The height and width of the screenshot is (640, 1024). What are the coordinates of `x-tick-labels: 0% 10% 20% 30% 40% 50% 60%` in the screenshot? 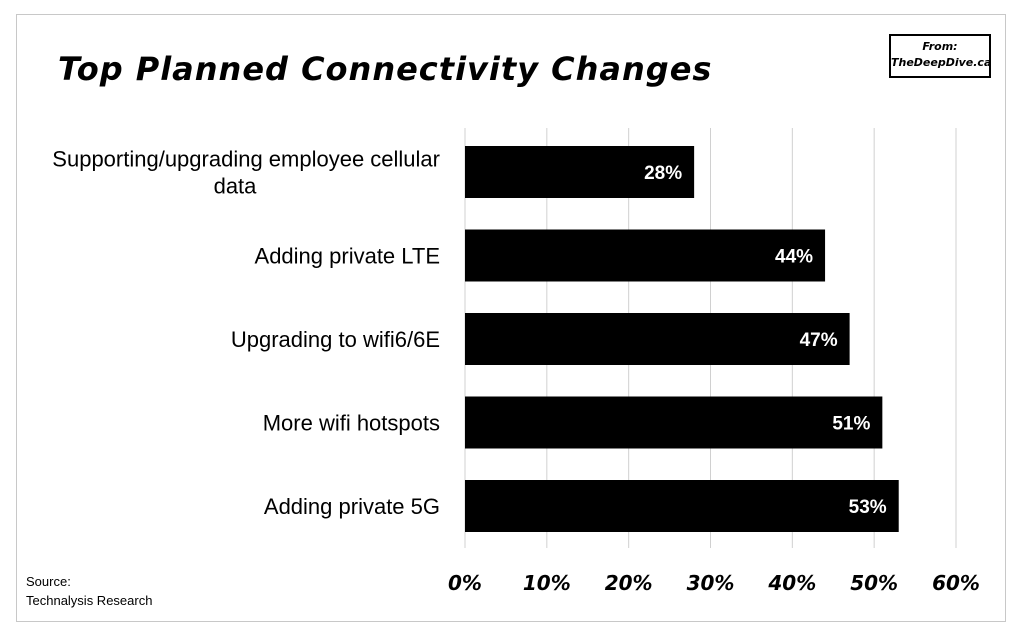 It's located at (714, 583).